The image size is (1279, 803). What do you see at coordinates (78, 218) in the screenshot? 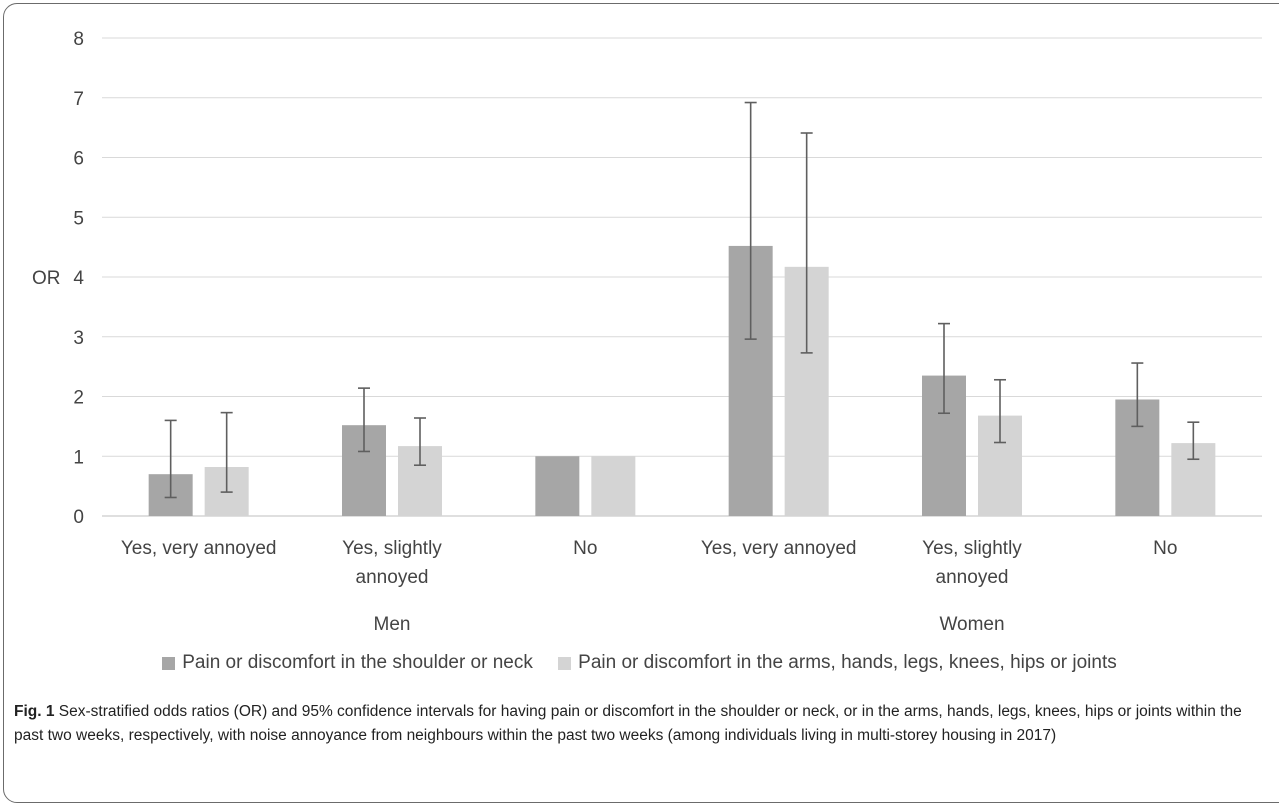
I see `y-tick-label: 5` at bounding box center [78, 218].